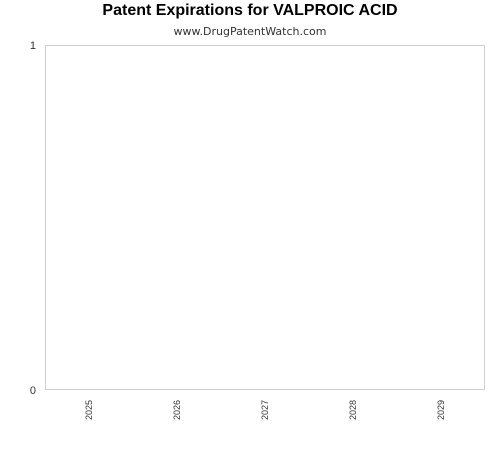  Describe the element at coordinates (33, 391) in the screenshot. I see `y-tick-label: 0` at that location.